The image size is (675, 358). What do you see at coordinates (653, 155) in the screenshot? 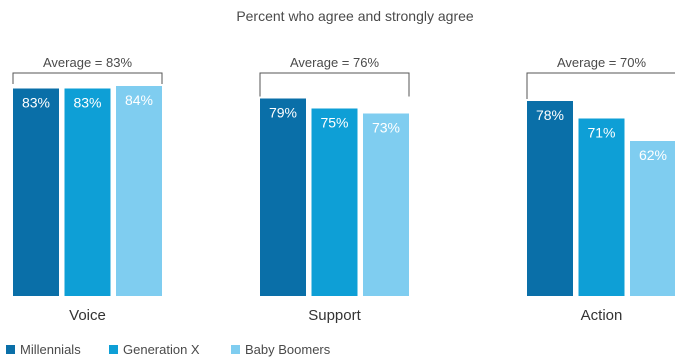
I see `bar-value-label: 62%` at bounding box center [653, 155].